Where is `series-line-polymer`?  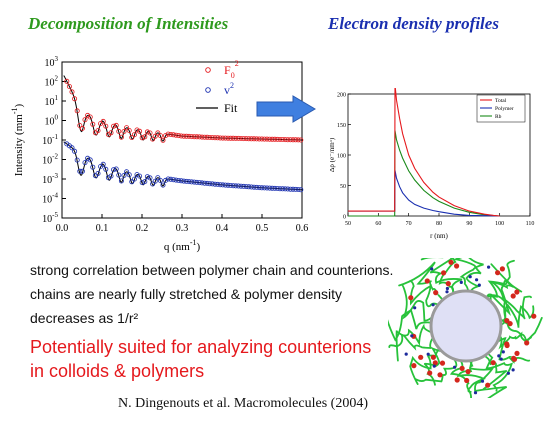 series-line-polymer is located at coordinates (424, 193).